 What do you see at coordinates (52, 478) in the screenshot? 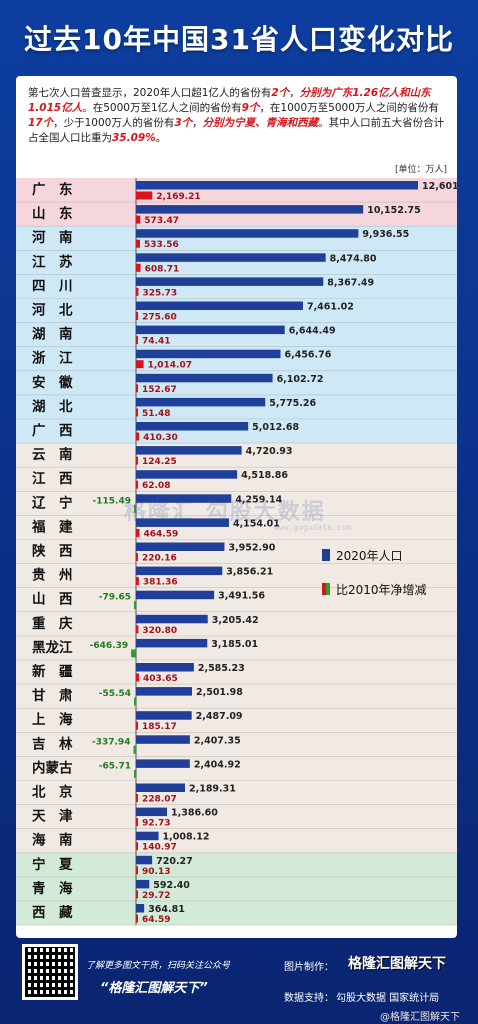
I see `province-label: 江 西` at bounding box center [52, 478].